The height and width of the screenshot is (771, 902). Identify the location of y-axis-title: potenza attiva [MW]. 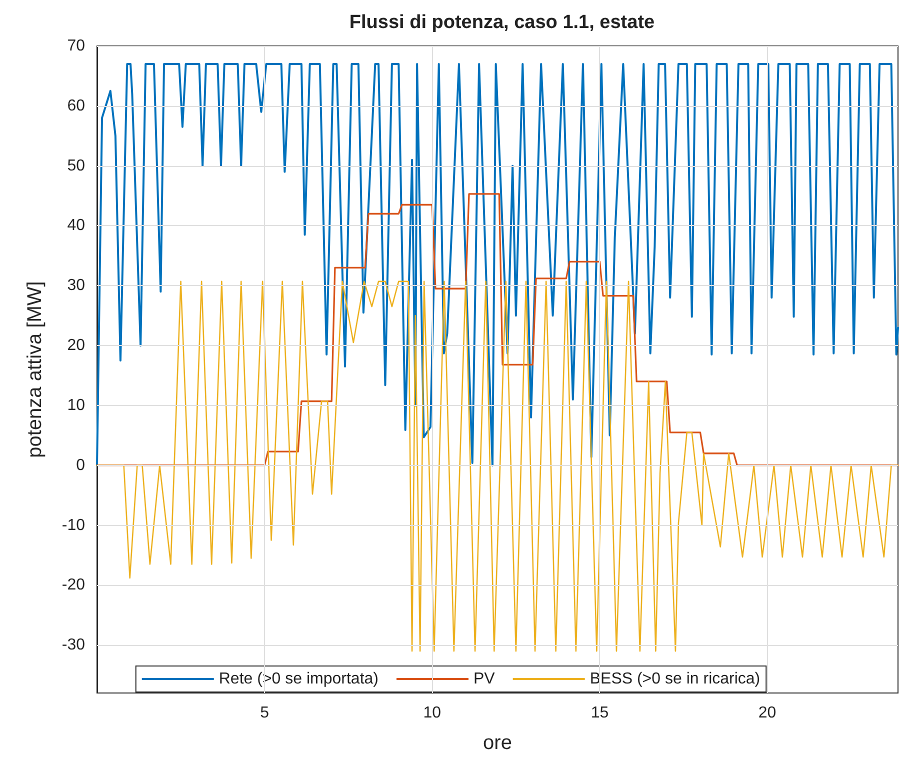
(35, 369).